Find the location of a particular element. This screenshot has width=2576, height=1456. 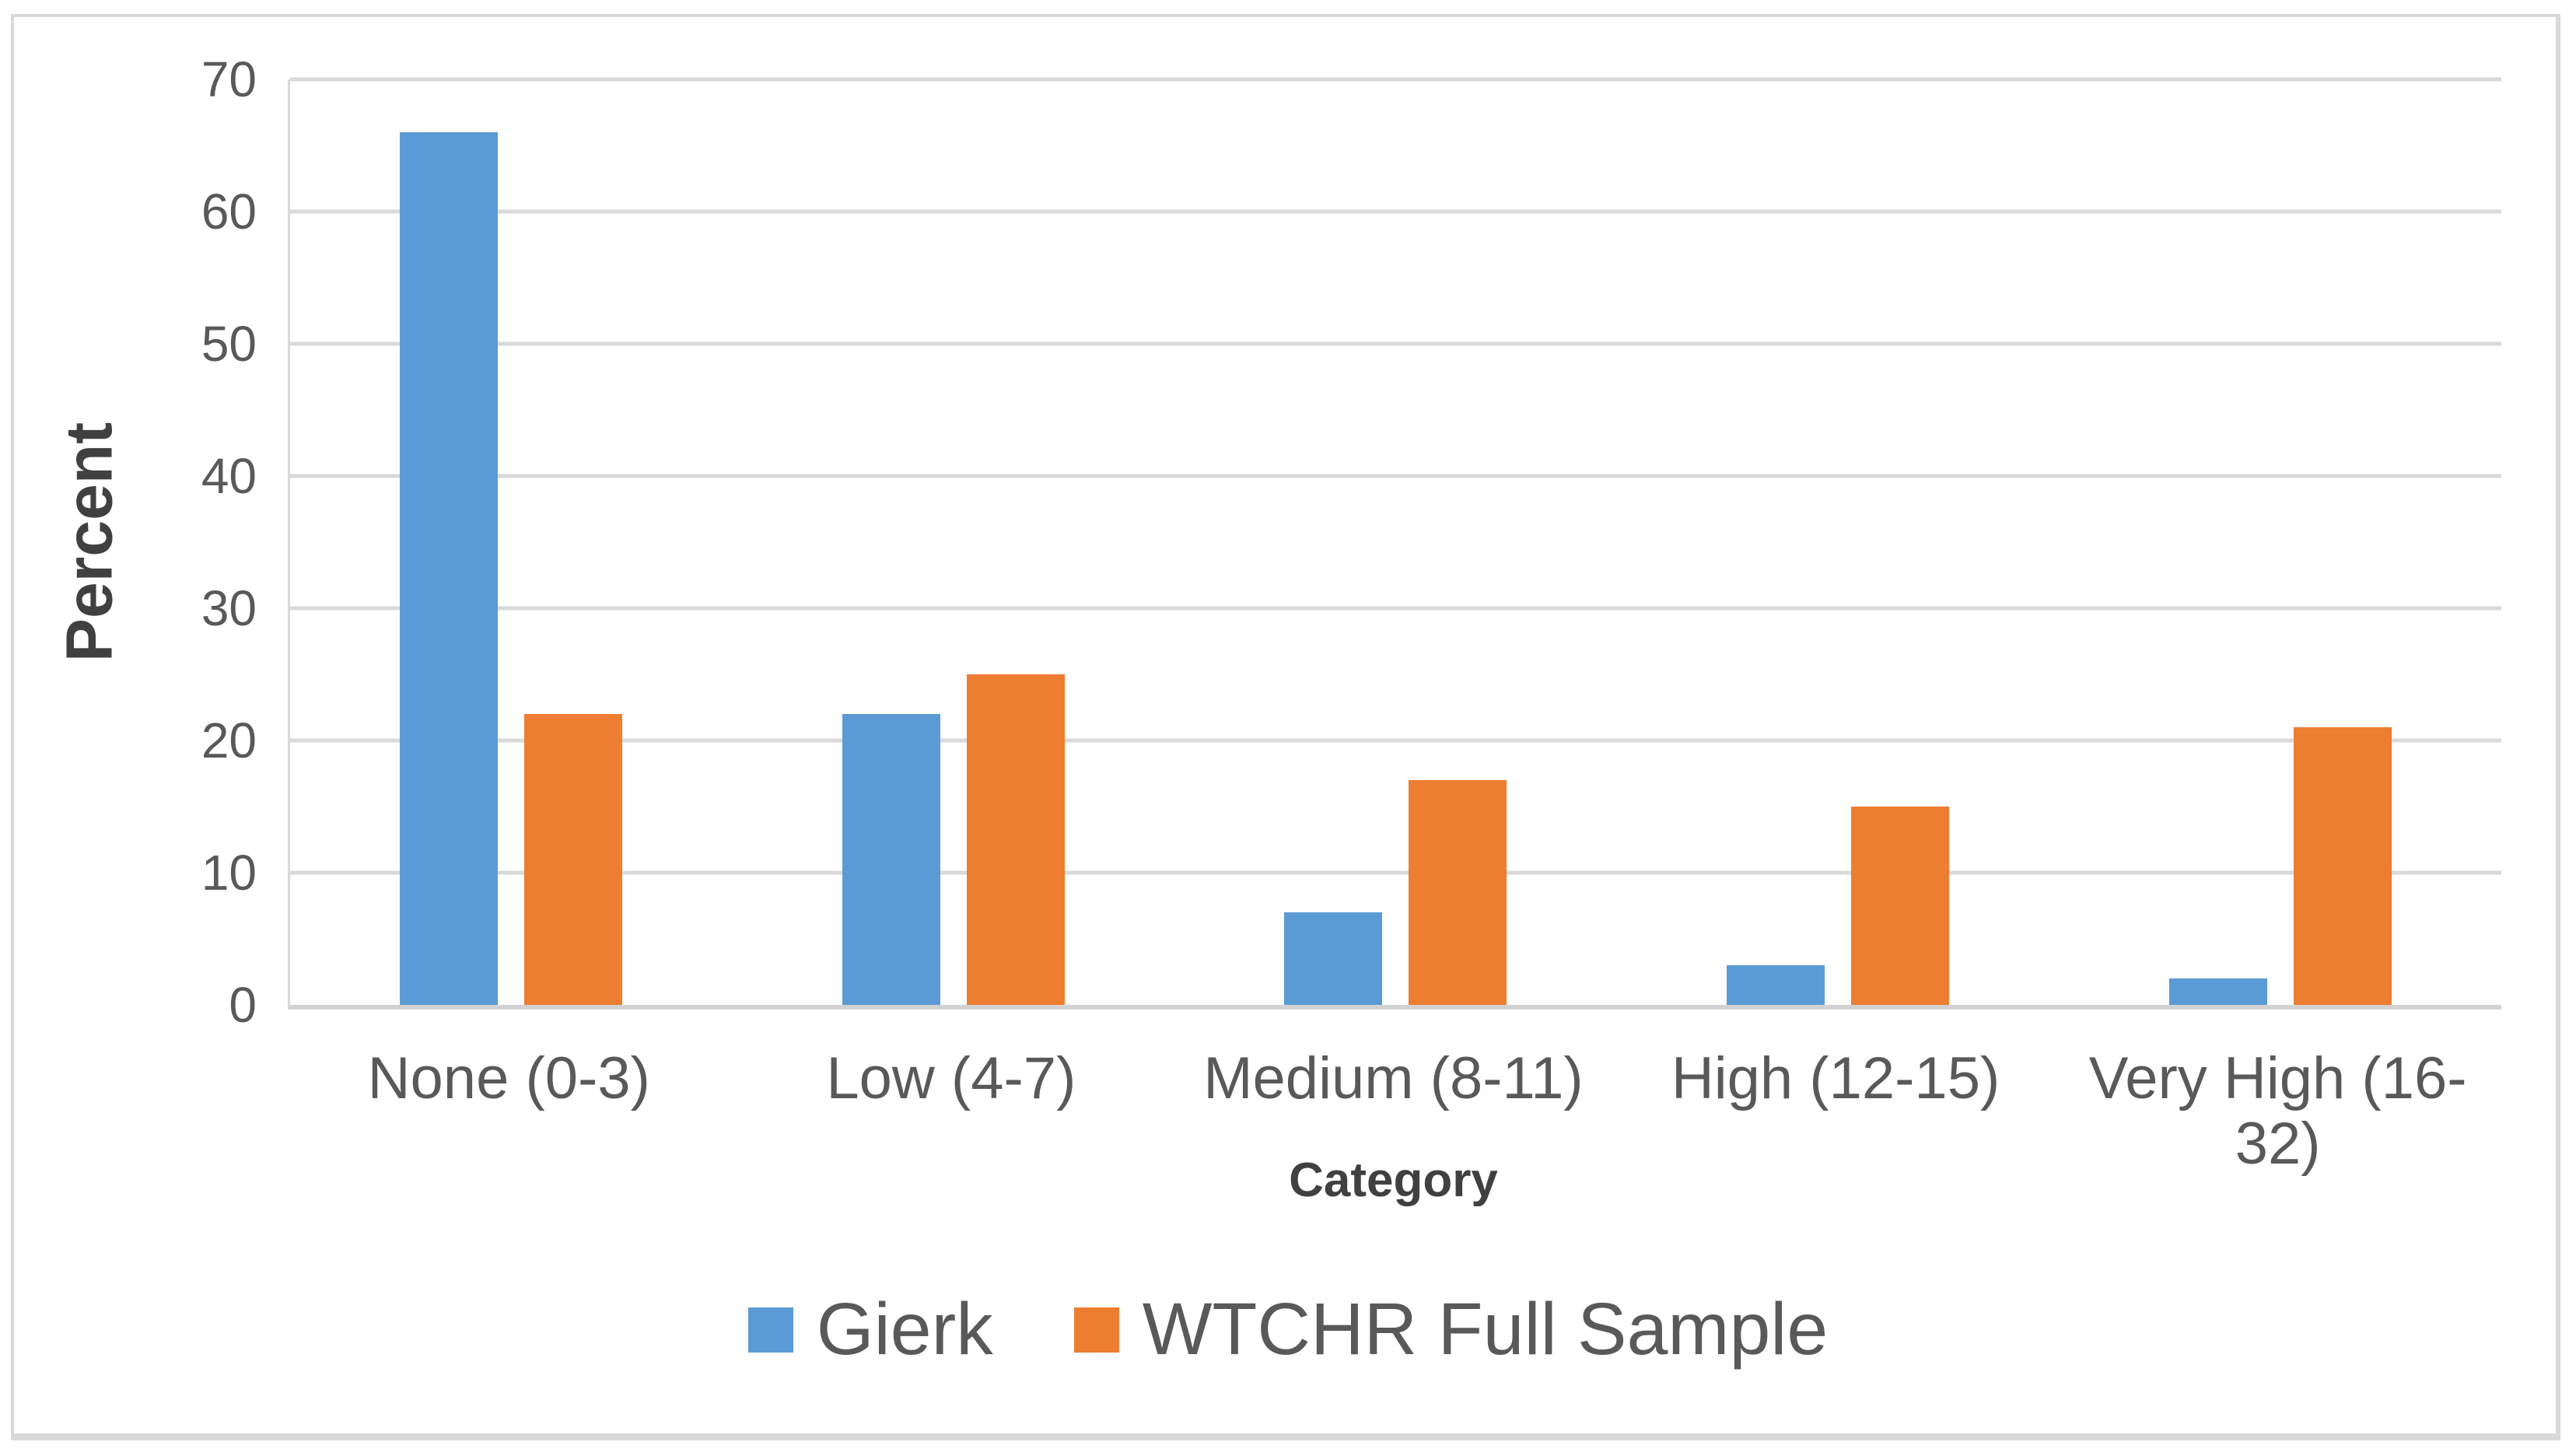

legend-label-wtchr-full-sample: WTCHR Full Sample is located at coordinates (1486, 1329).